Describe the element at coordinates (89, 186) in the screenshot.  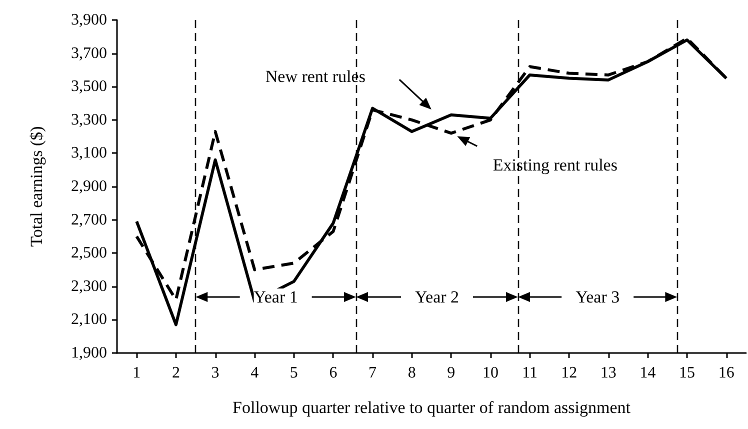
I see `y-tick-label: 2,900` at that location.